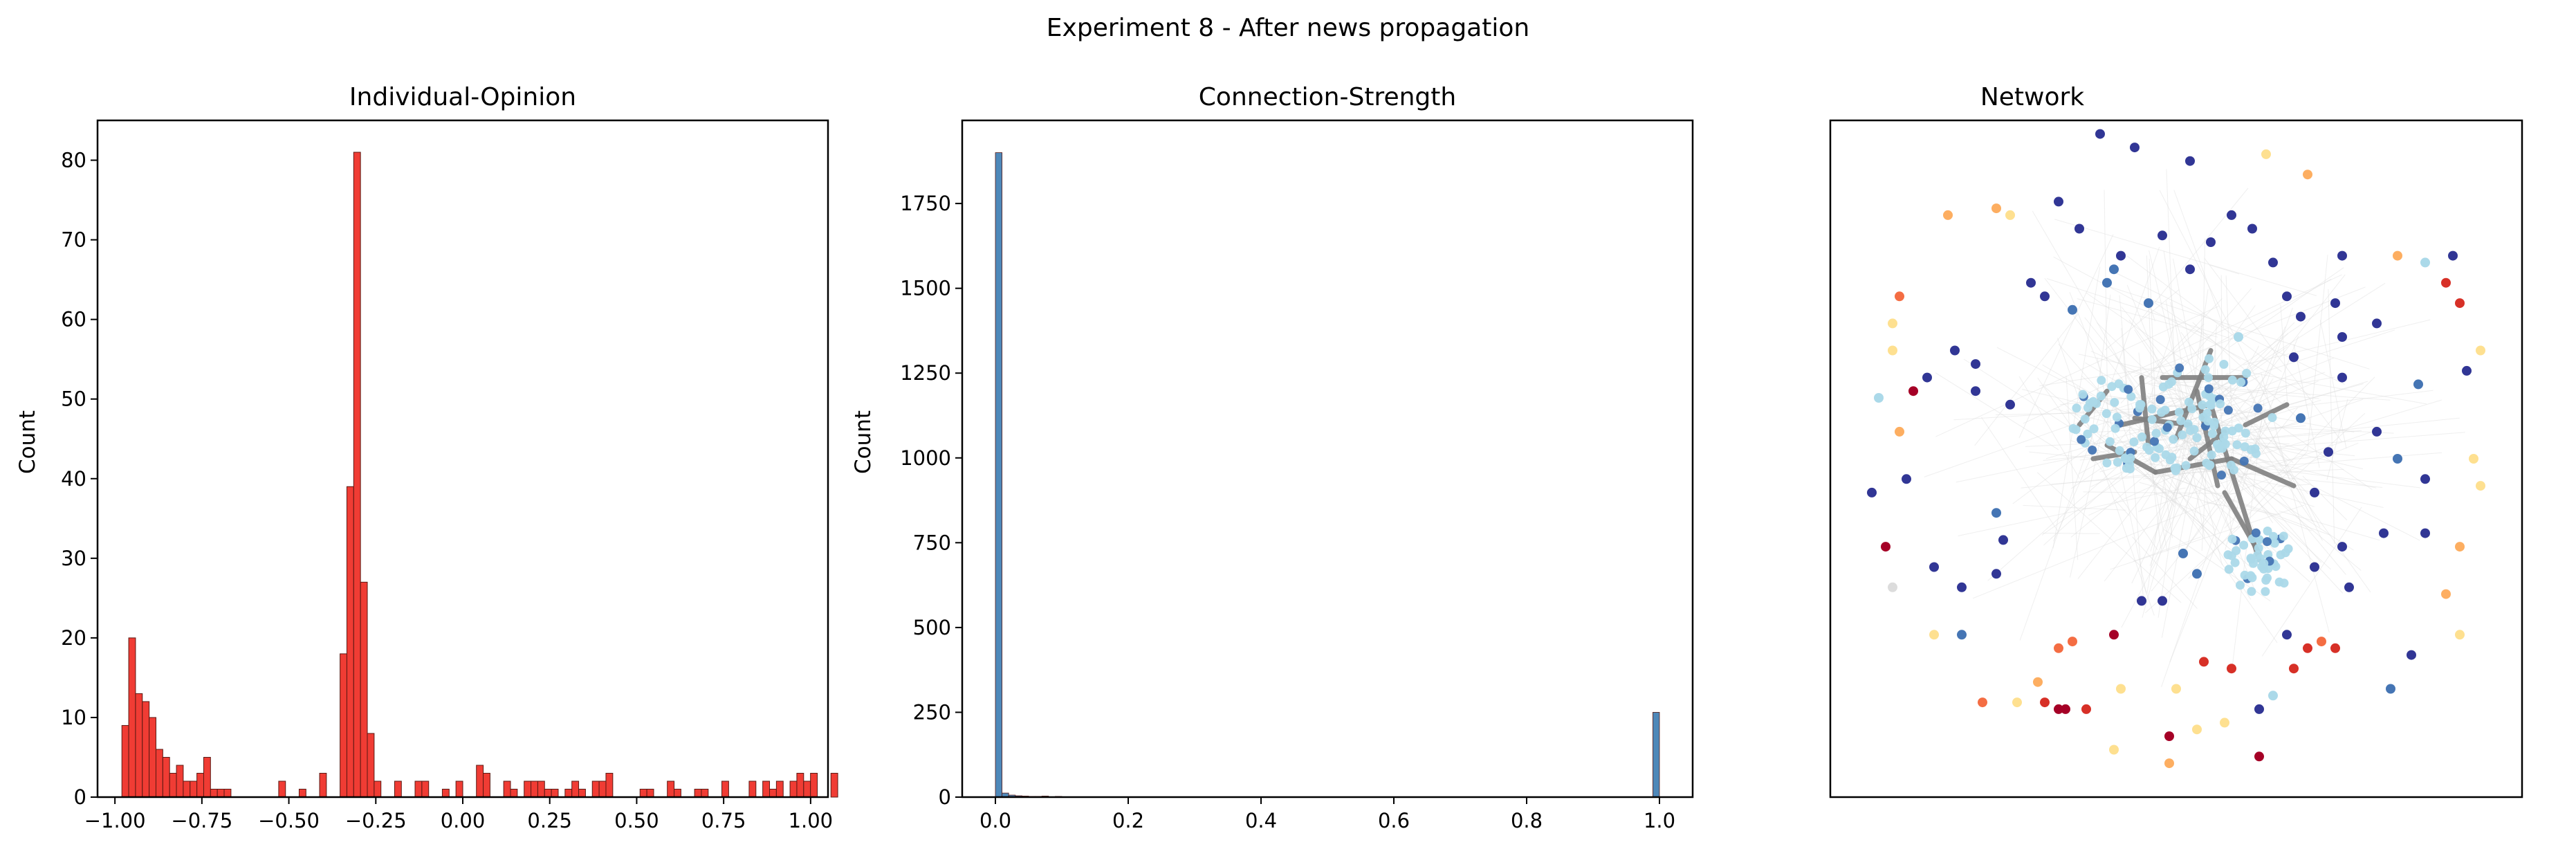 The width and height of the screenshot is (2576, 858). Describe the element at coordinates (27, 442) in the screenshot. I see `y-axis-label: Count` at that location.